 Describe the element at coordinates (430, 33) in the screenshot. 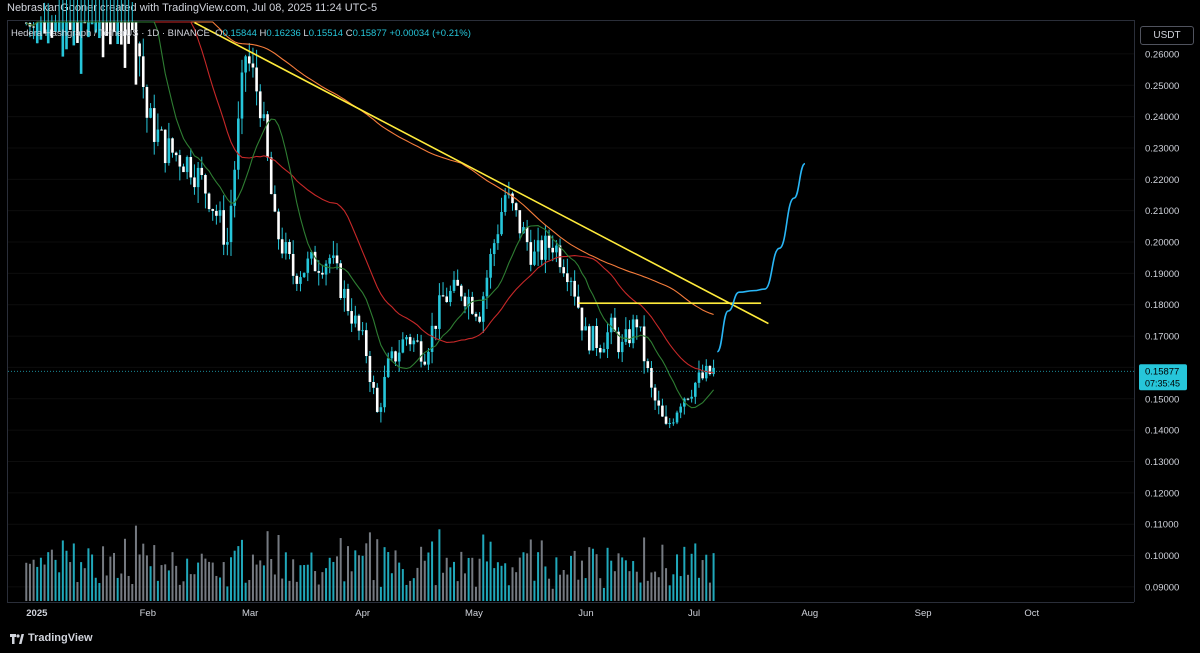

I see `change-value: +0.00034 (+0.21%)` at that location.